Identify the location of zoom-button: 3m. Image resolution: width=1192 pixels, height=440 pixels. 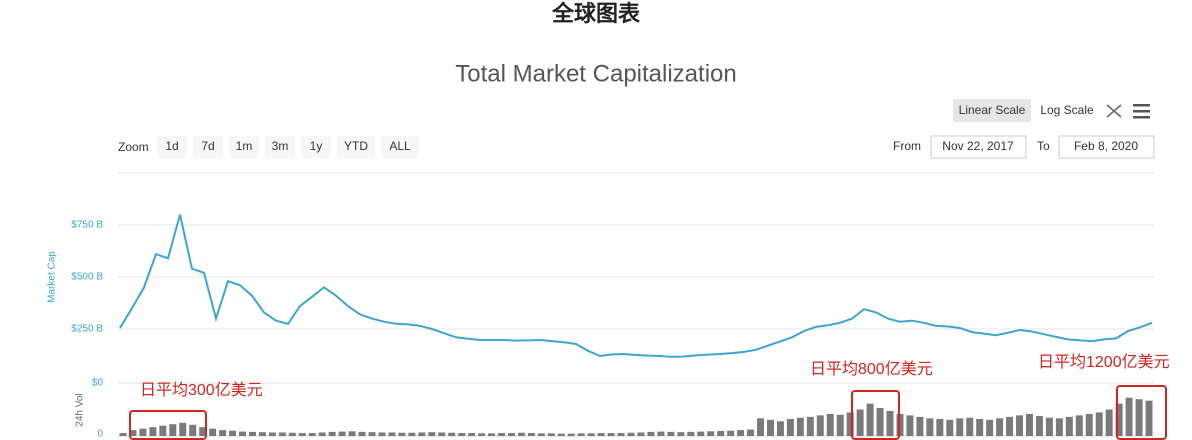
(280, 146).